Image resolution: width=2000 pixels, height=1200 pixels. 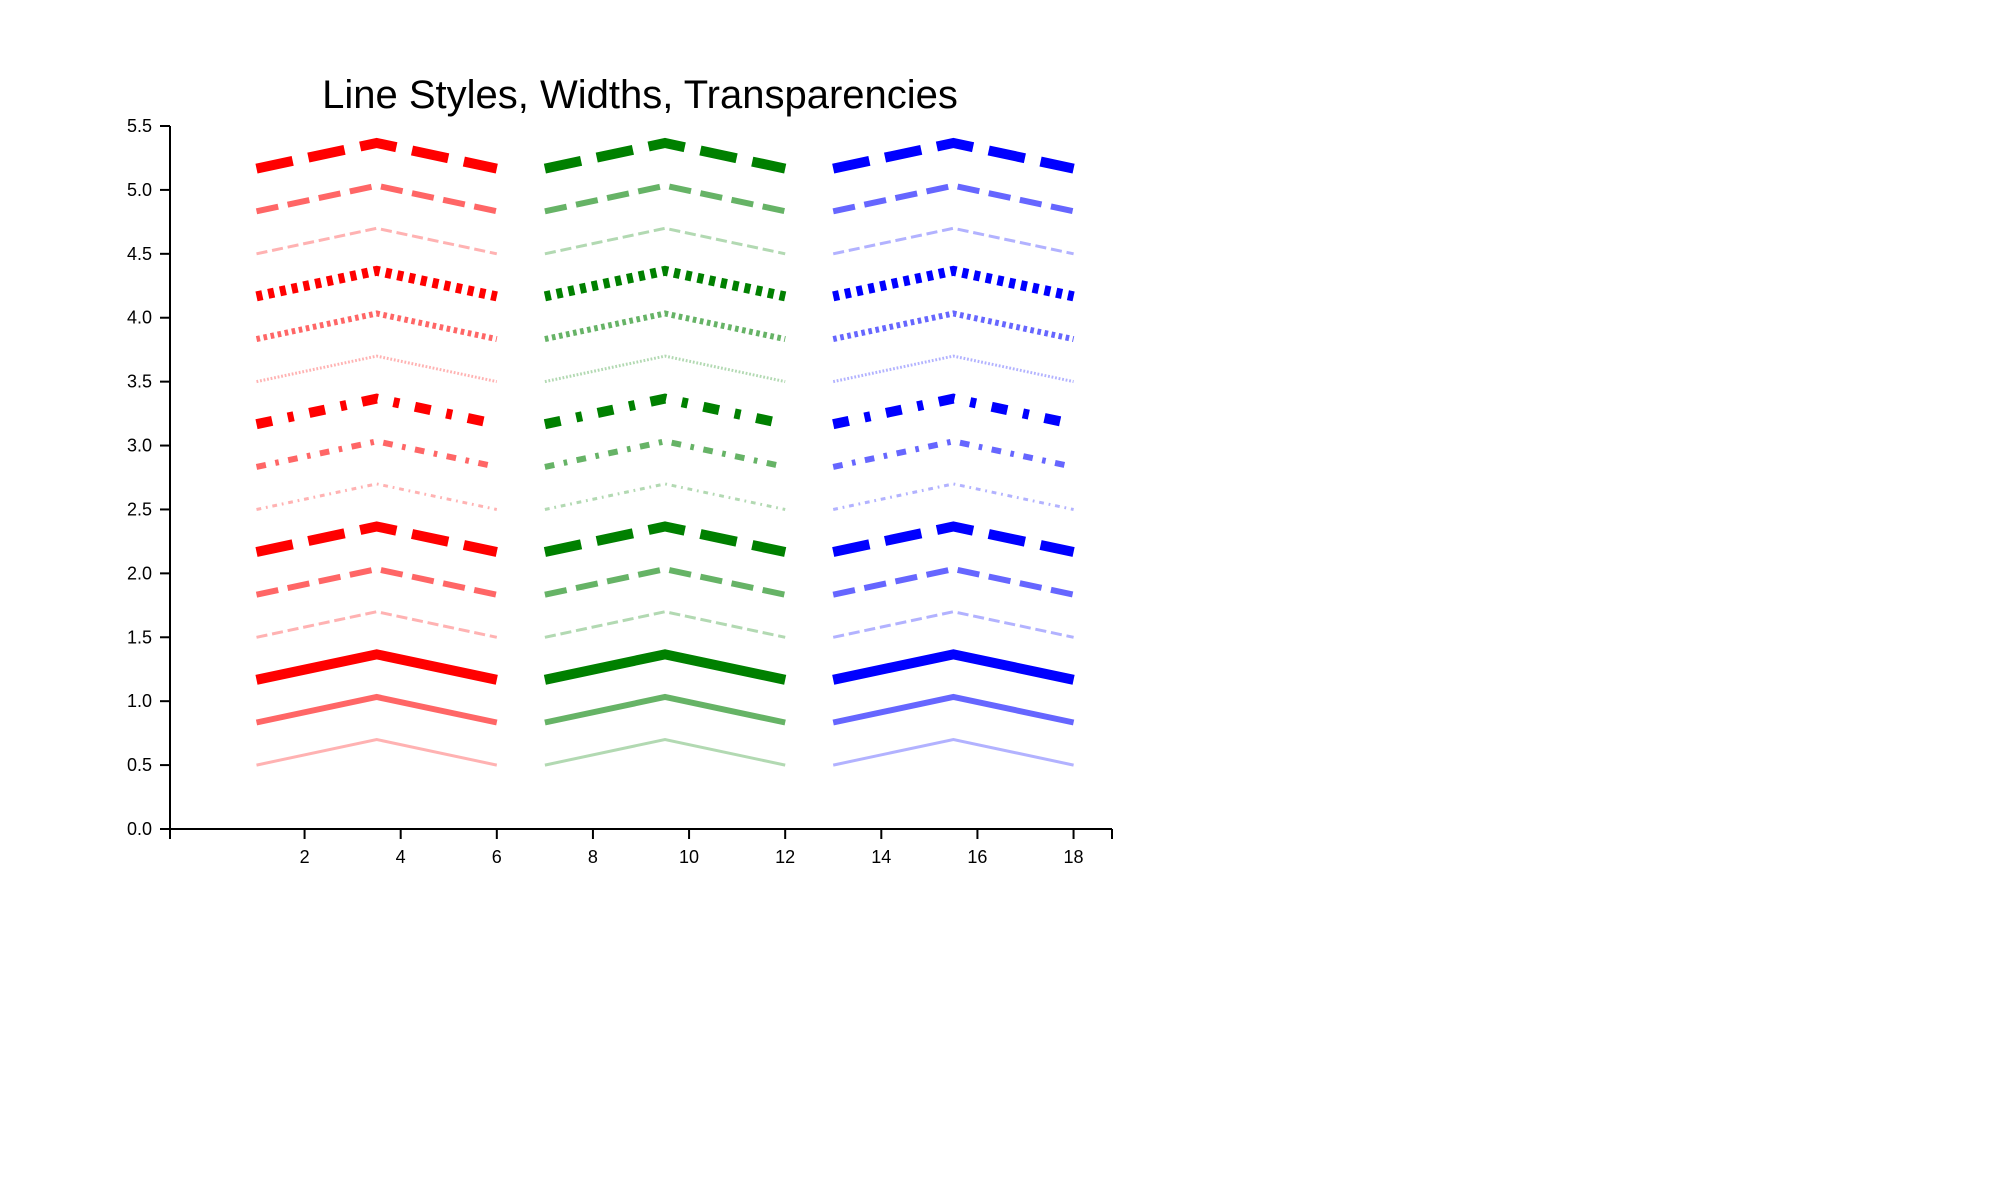 I want to click on y-tick-label: 2.5, so click(x=139, y=509).